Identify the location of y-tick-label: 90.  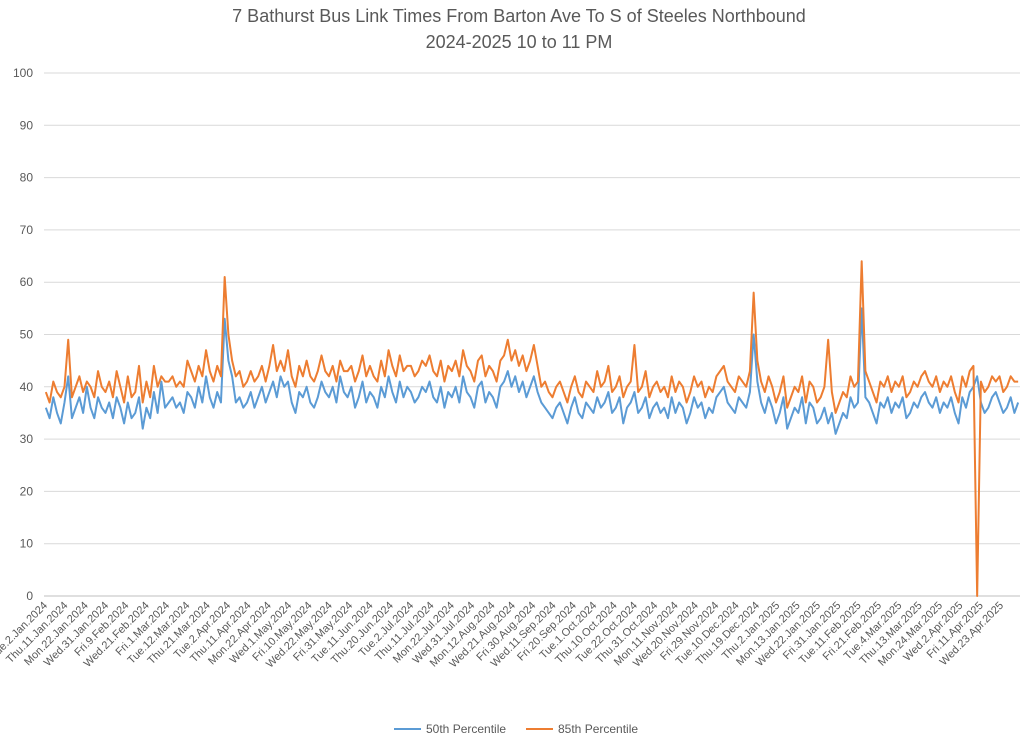
(27, 125).